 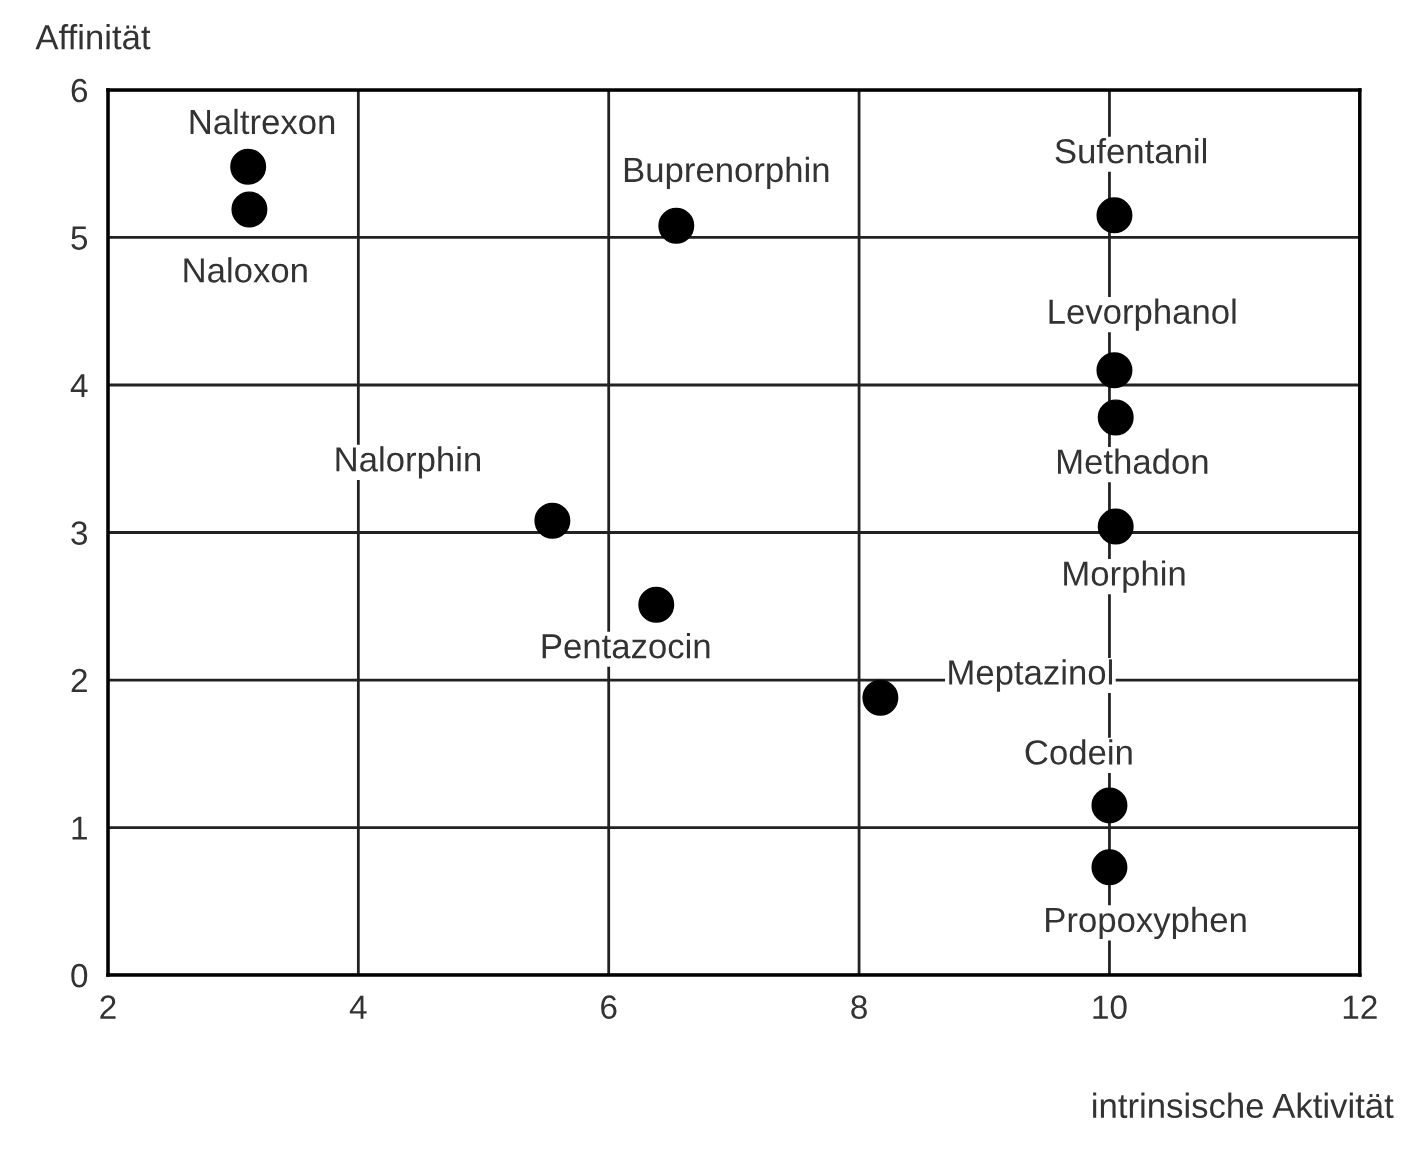 I want to click on y-tick-label: 4, so click(x=79, y=386).